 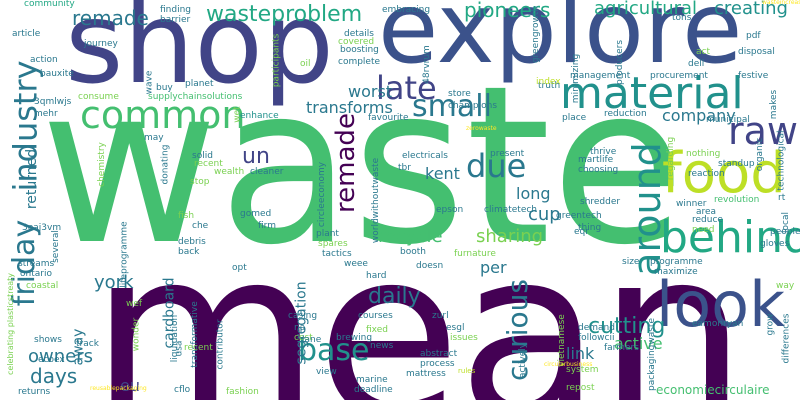 I want to click on word-technological: technological, so click(x=781, y=160).